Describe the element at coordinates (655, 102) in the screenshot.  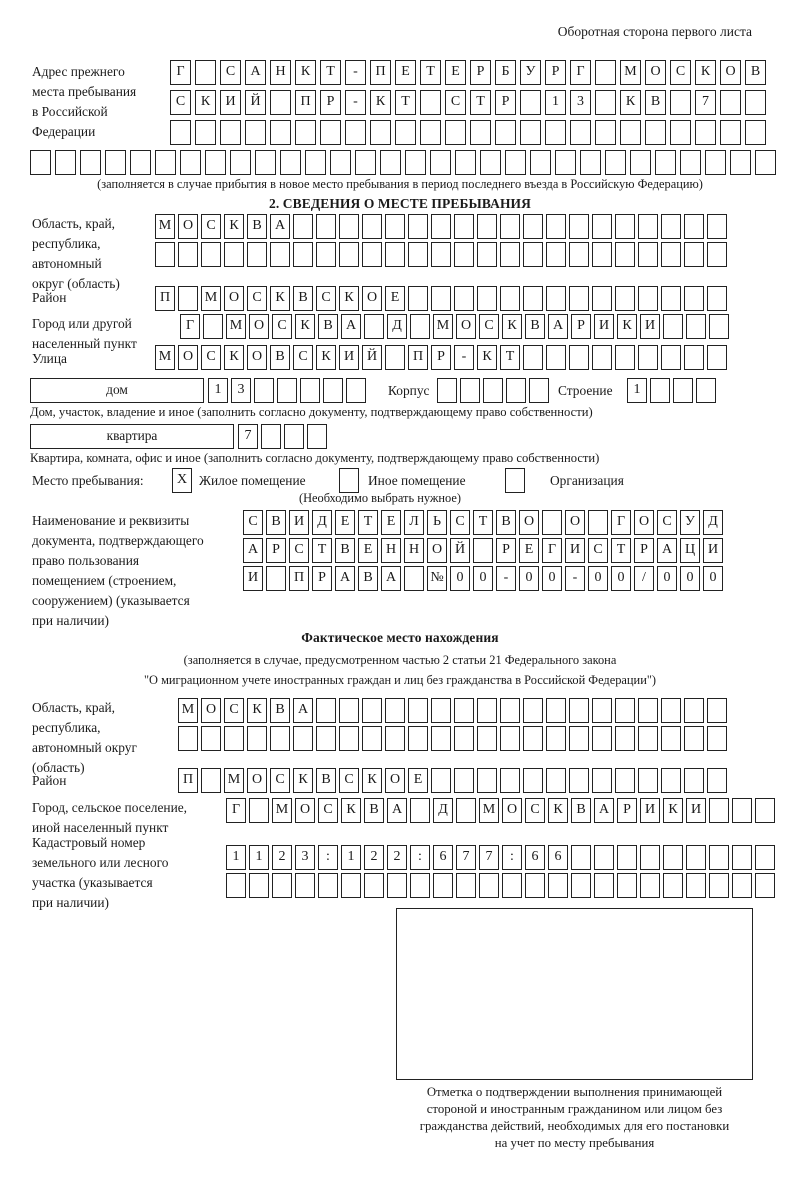
I see `char-cell: В` at that location.